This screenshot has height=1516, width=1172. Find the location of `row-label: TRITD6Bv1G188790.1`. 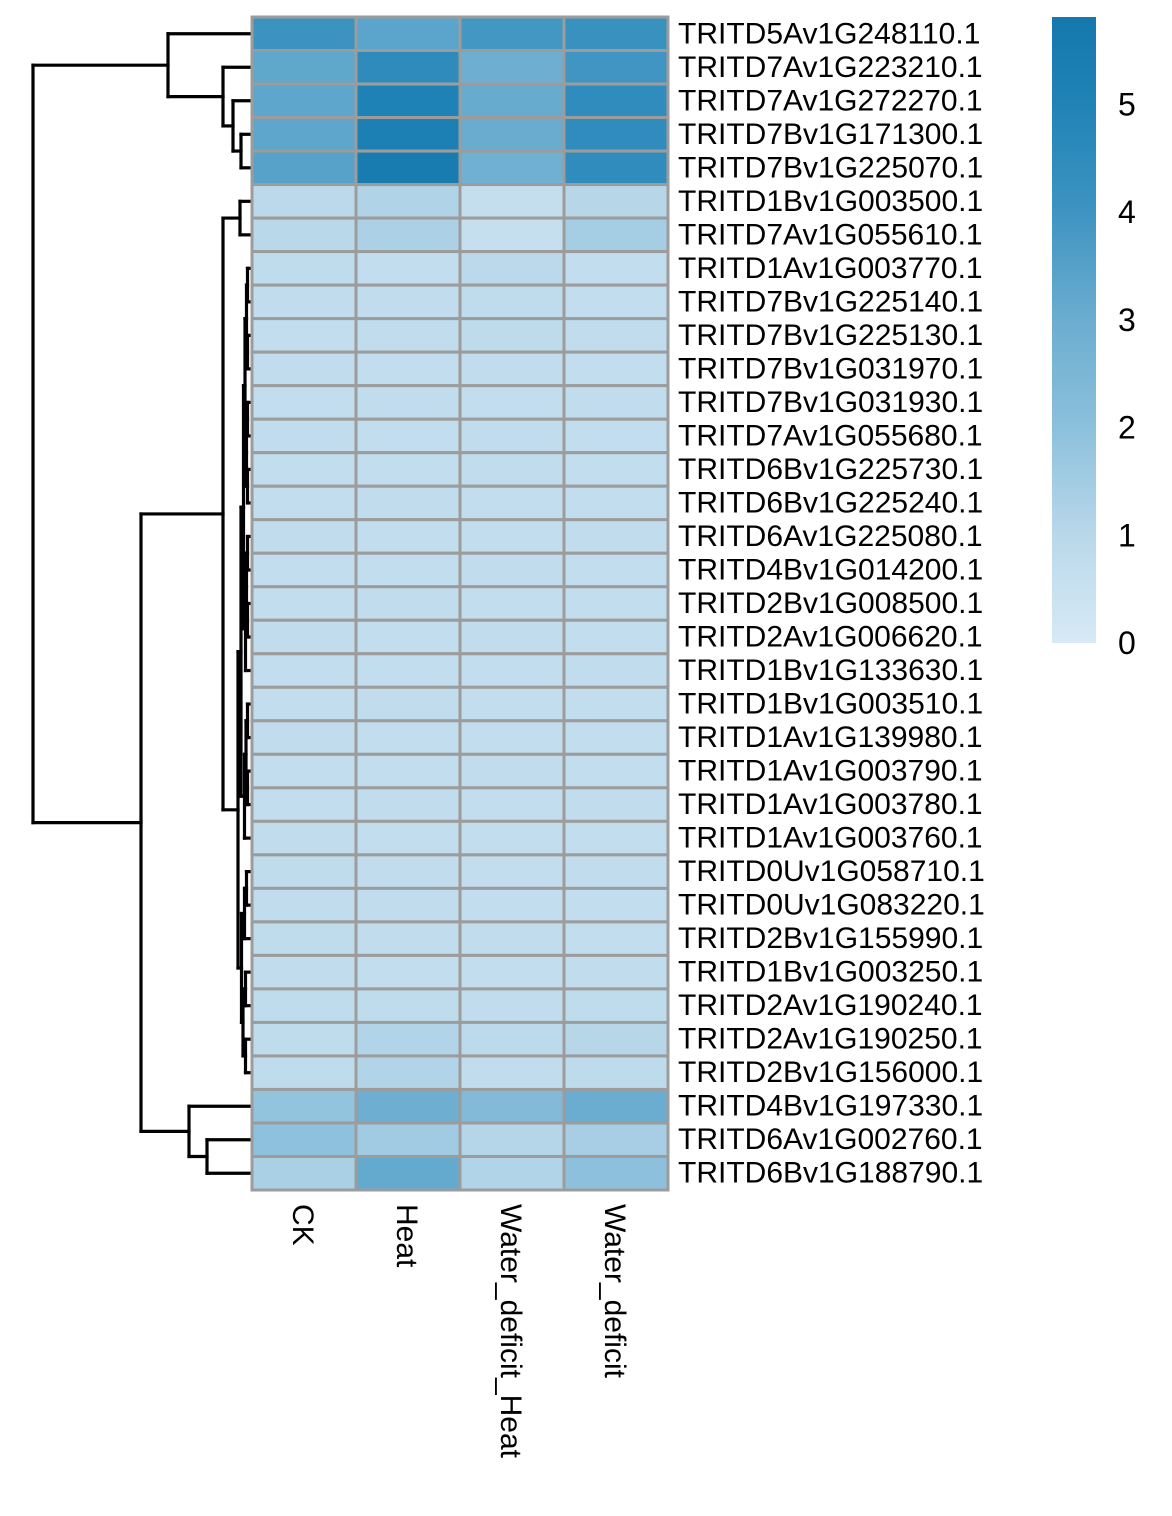

row-label: TRITD6Bv1G188790.1 is located at coordinates (830, 1173).